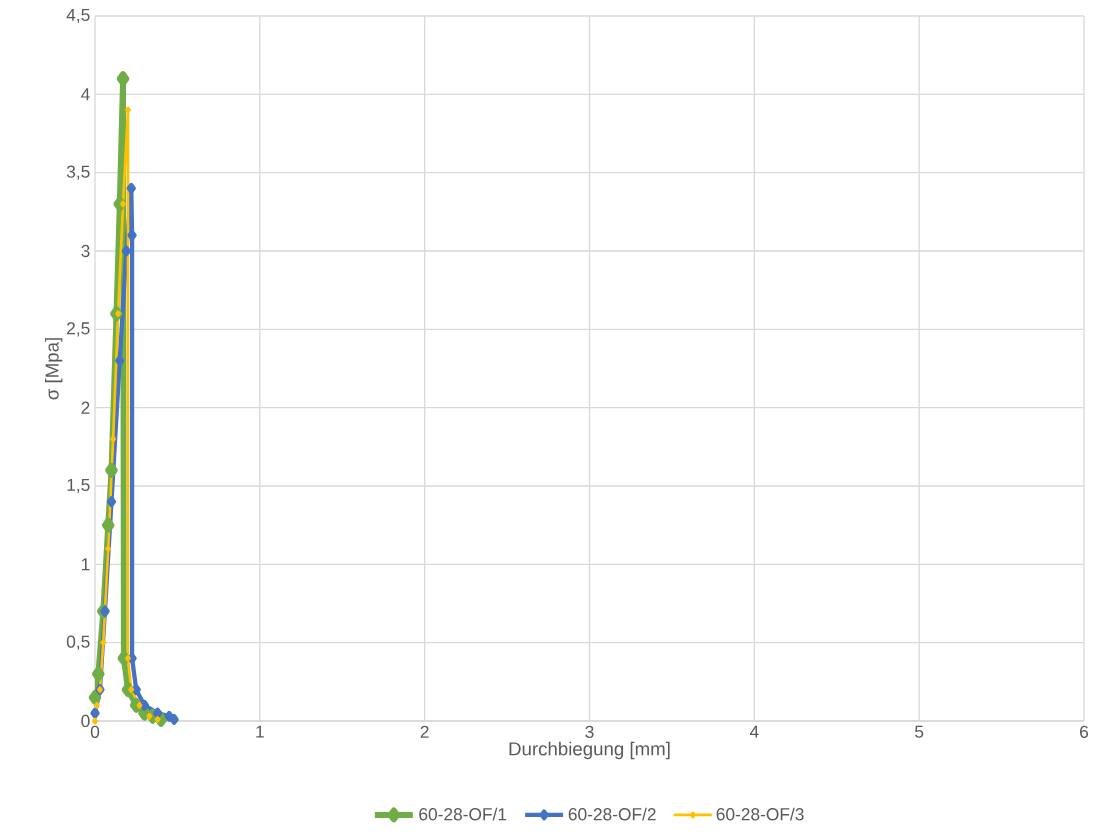 Image resolution: width=1097 pixels, height=835 pixels. What do you see at coordinates (78, 486) in the screenshot?
I see `y-tick-label: 1,5` at bounding box center [78, 486].